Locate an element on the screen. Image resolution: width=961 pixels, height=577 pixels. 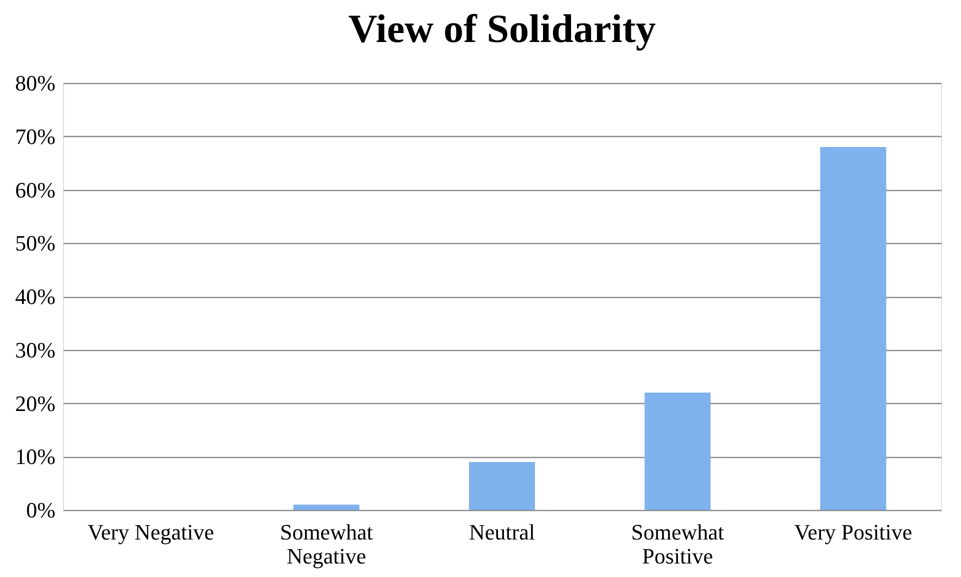
y-tick-label: 10% is located at coordinates (35, 457).